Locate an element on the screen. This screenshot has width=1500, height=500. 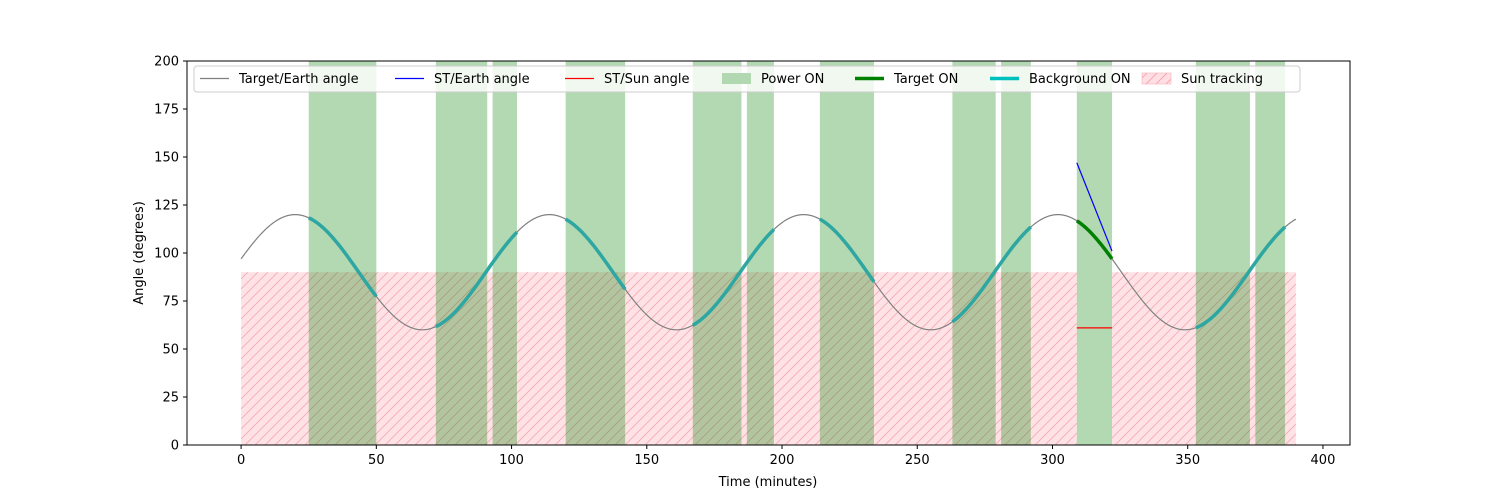
x-tick-label-150: 150 is located at coordinates (646, 460).